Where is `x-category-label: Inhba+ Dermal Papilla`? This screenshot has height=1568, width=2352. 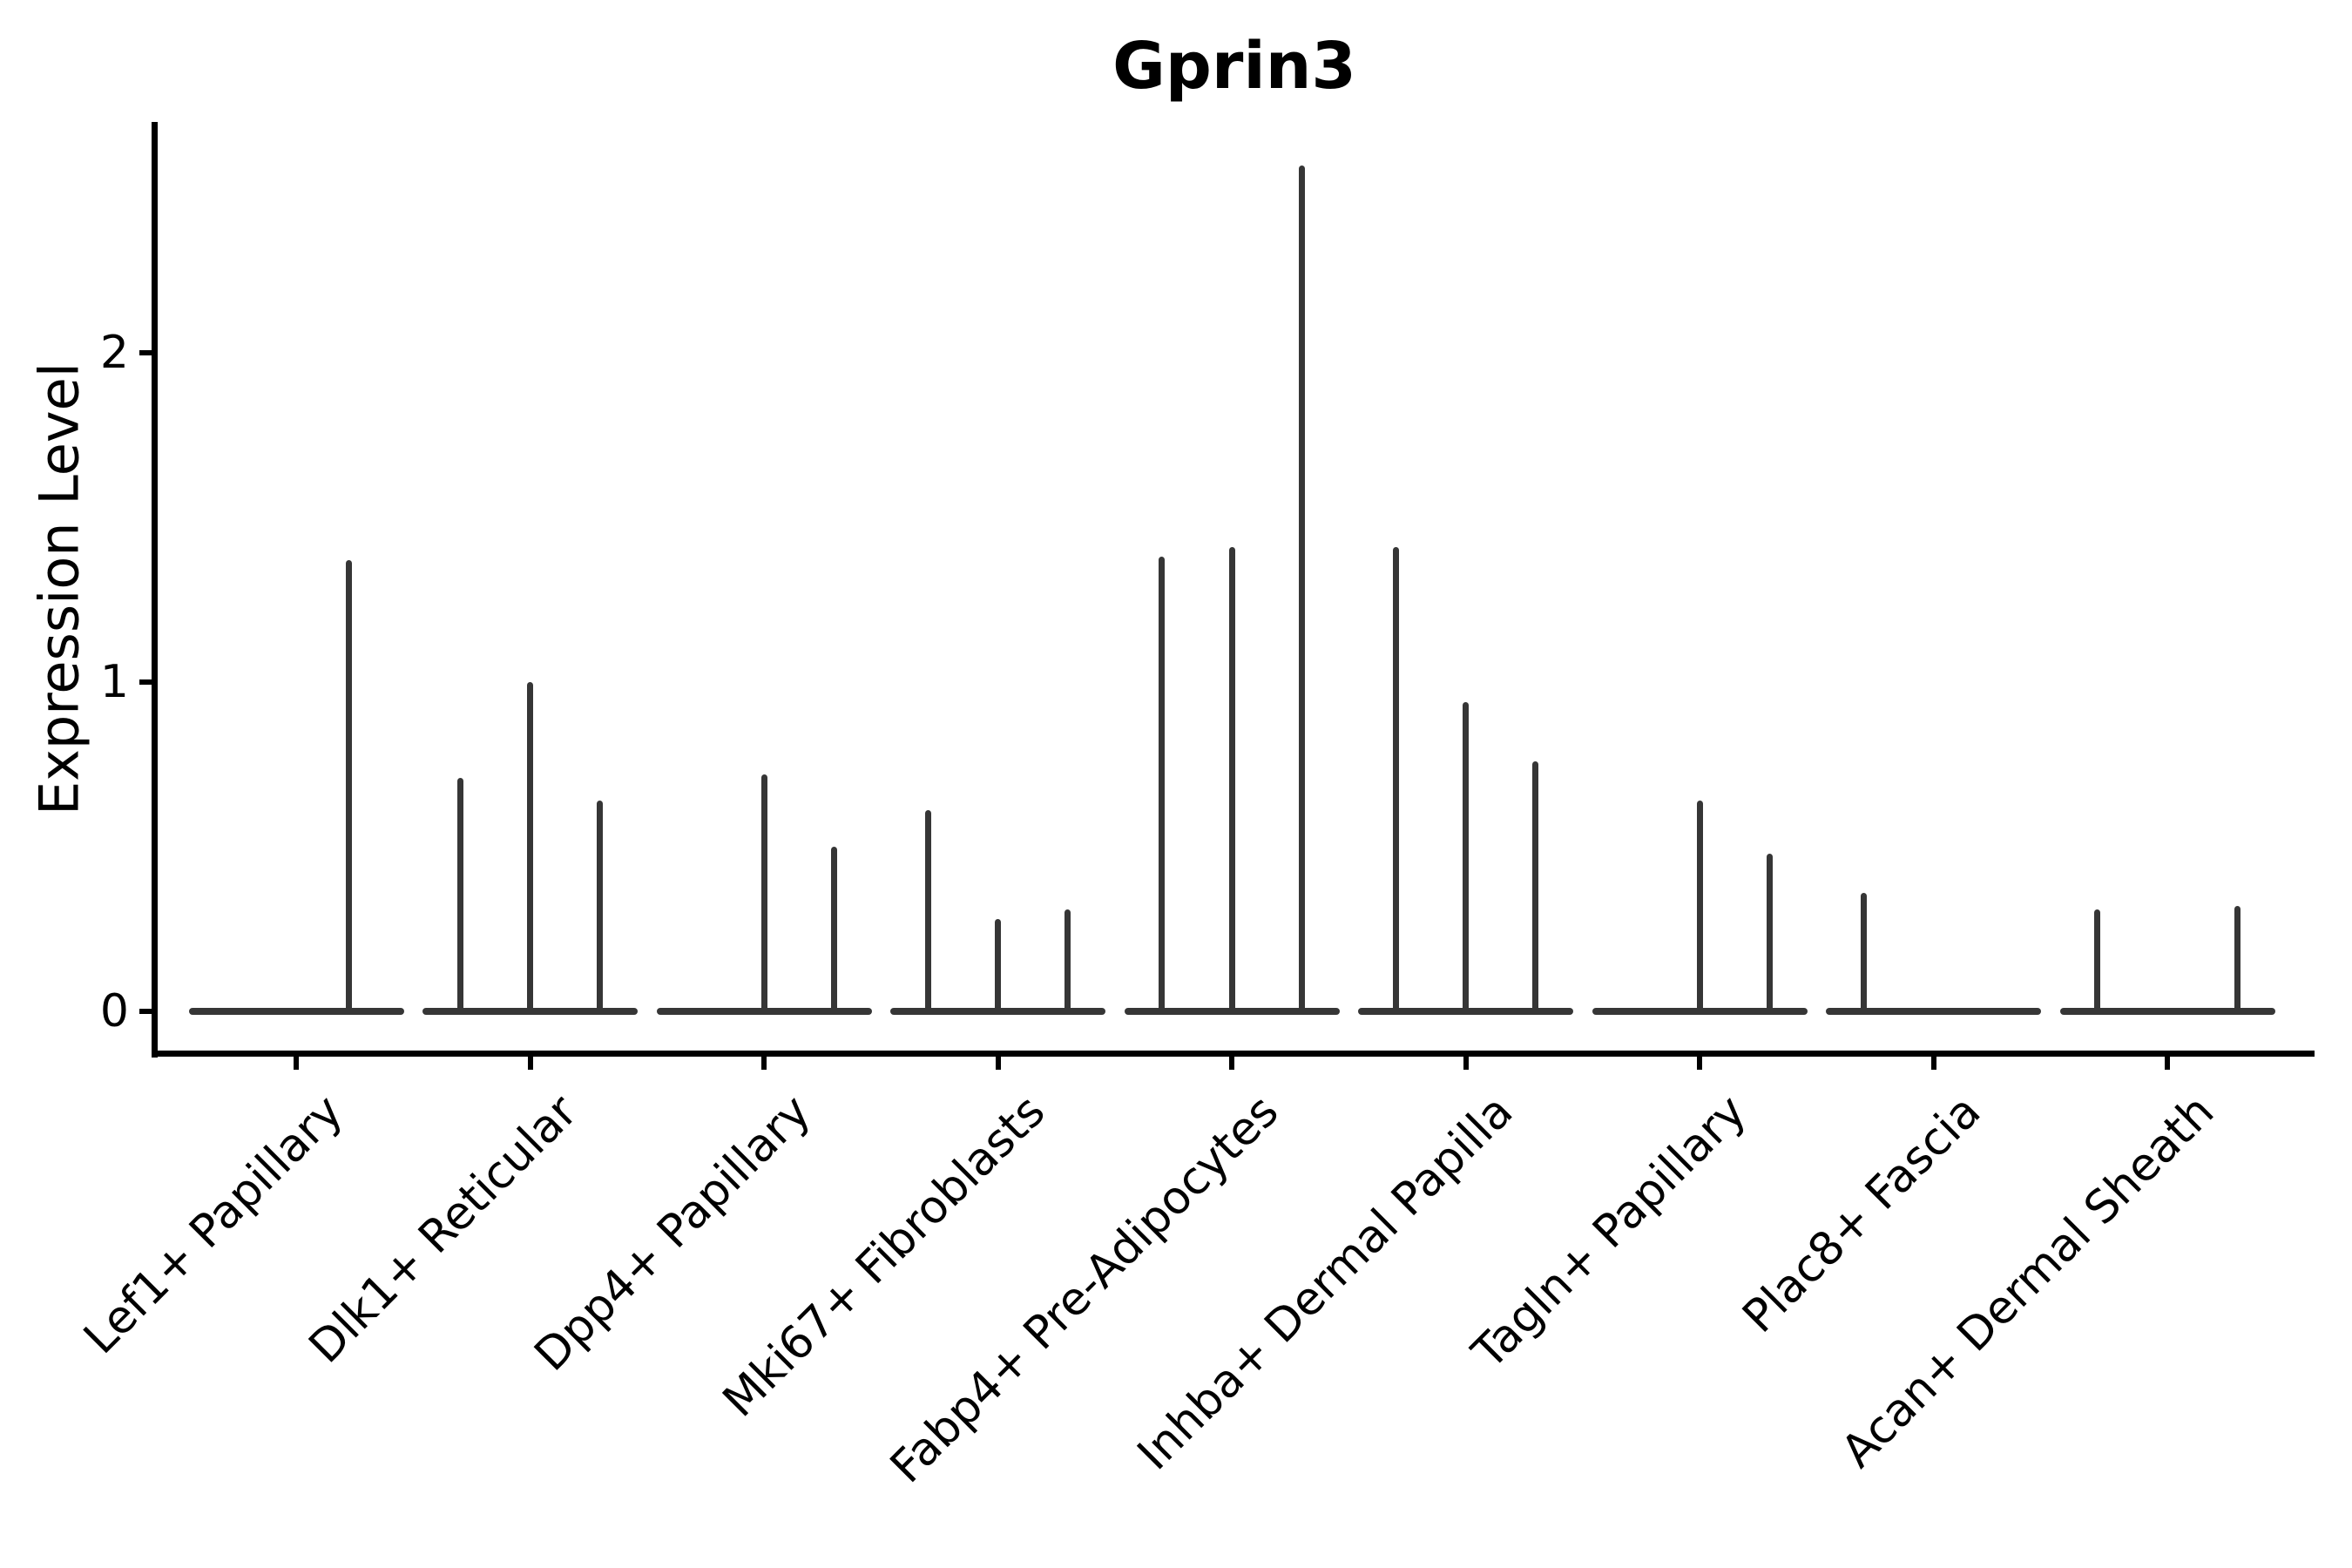
x-category-label: Inhba+ Dermal Papilla is located at coordinates (1325, 1283).